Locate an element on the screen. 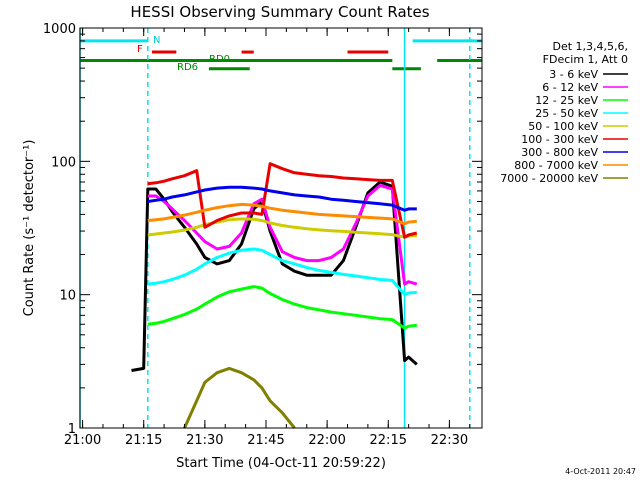 This screenshot has height=480, width=640. x-tick-label-4: 22:00 is located at coordinates (326, 440).